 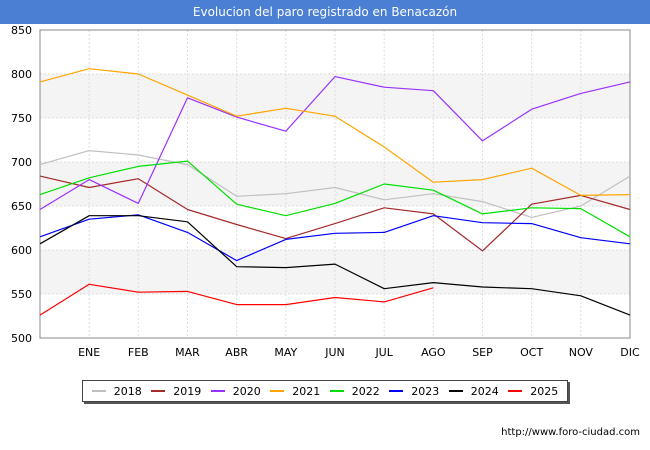 I want to click on y-tick-label: 850, so click(x=21, y=30).